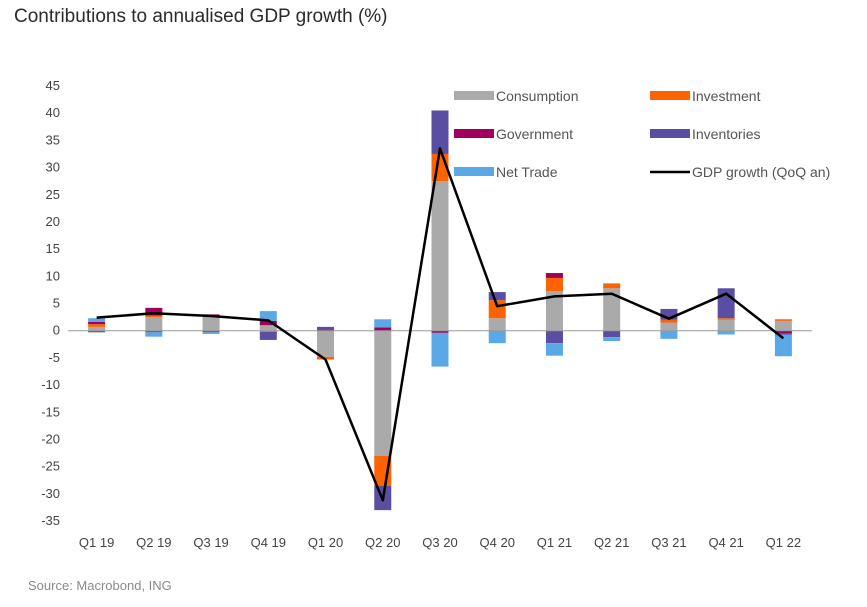  I want to click on y-tick-label: 25, so click(53, 194).